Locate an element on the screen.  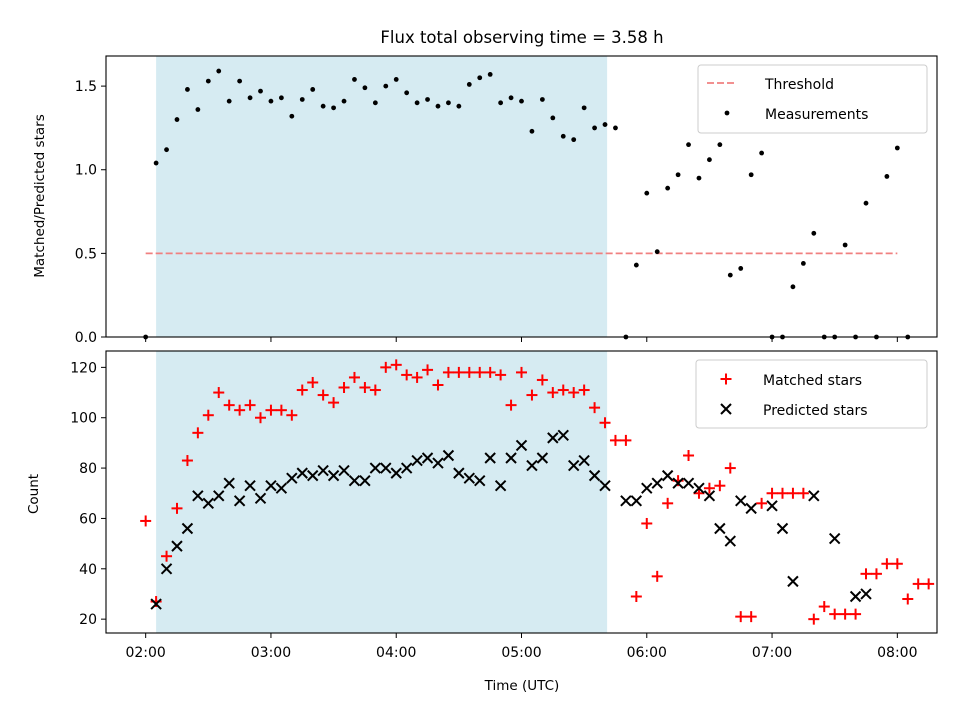
legend-top: Threshold Measurements is located at coordinates (812, 99).